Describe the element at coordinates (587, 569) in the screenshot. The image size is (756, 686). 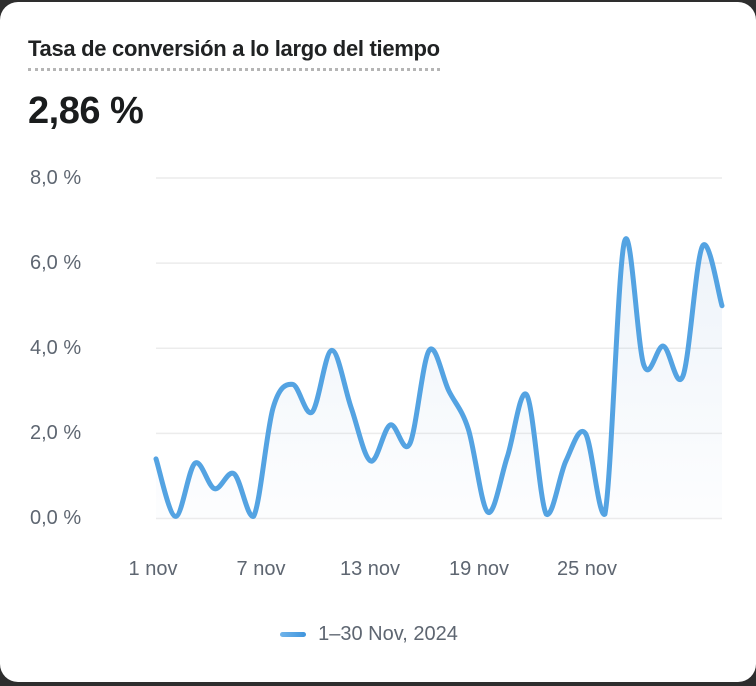
I see `x-tick-label: 25 nov` at that location.